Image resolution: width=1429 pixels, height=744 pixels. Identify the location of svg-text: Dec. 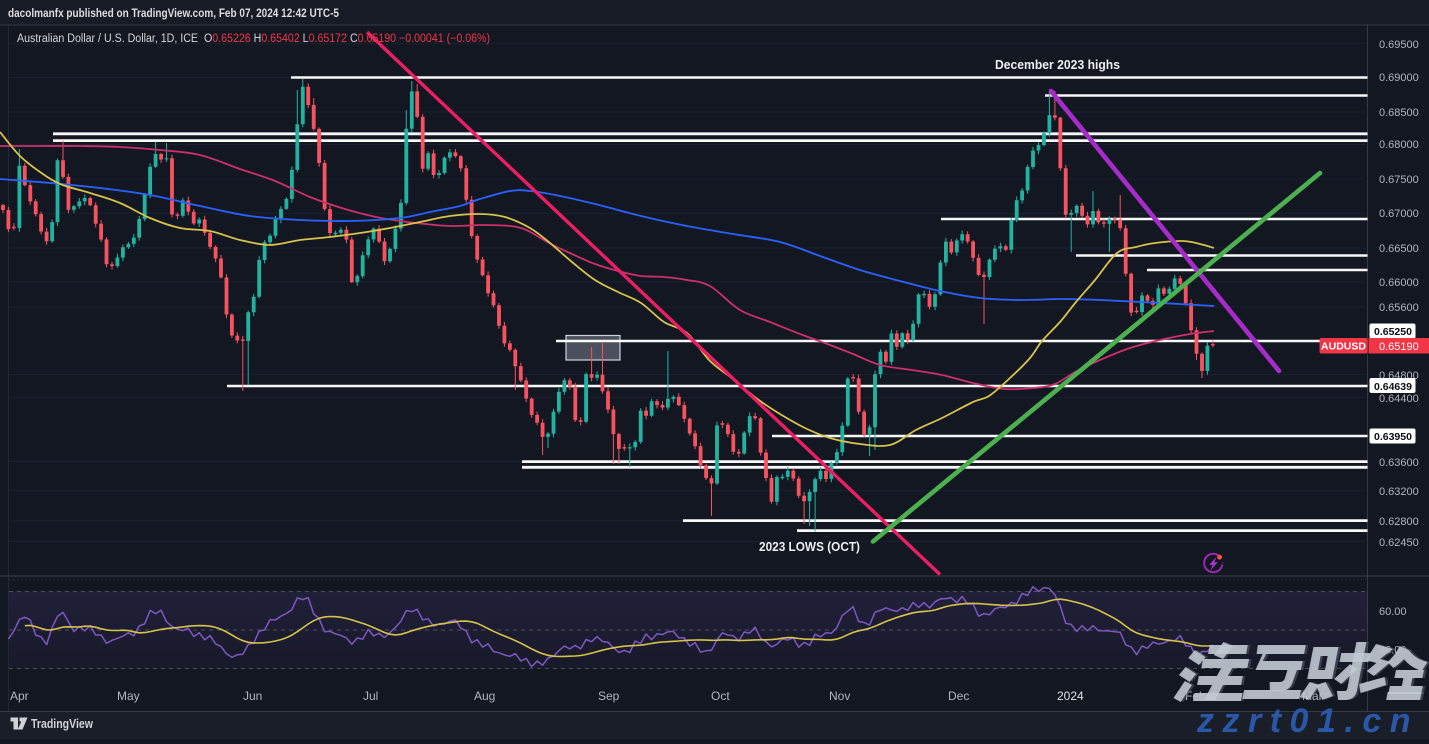
(958, 696).